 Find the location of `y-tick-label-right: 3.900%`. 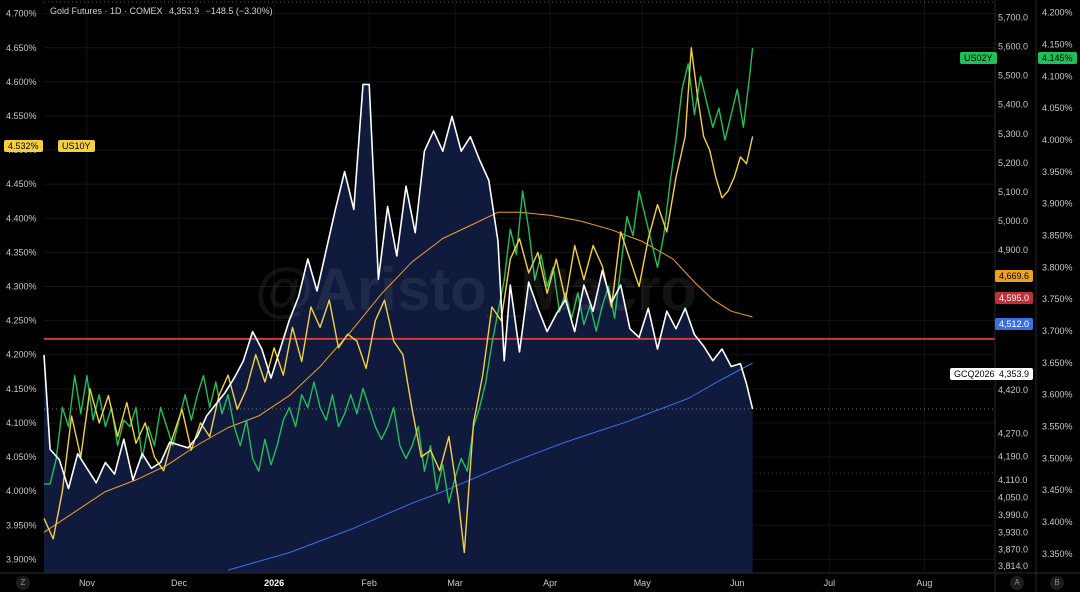

y-tick-label-right: 3.900% is located at coordinates (1057, 204).